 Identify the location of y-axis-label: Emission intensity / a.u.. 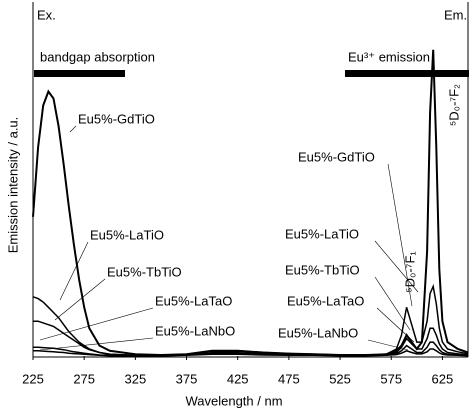
(12, 185).